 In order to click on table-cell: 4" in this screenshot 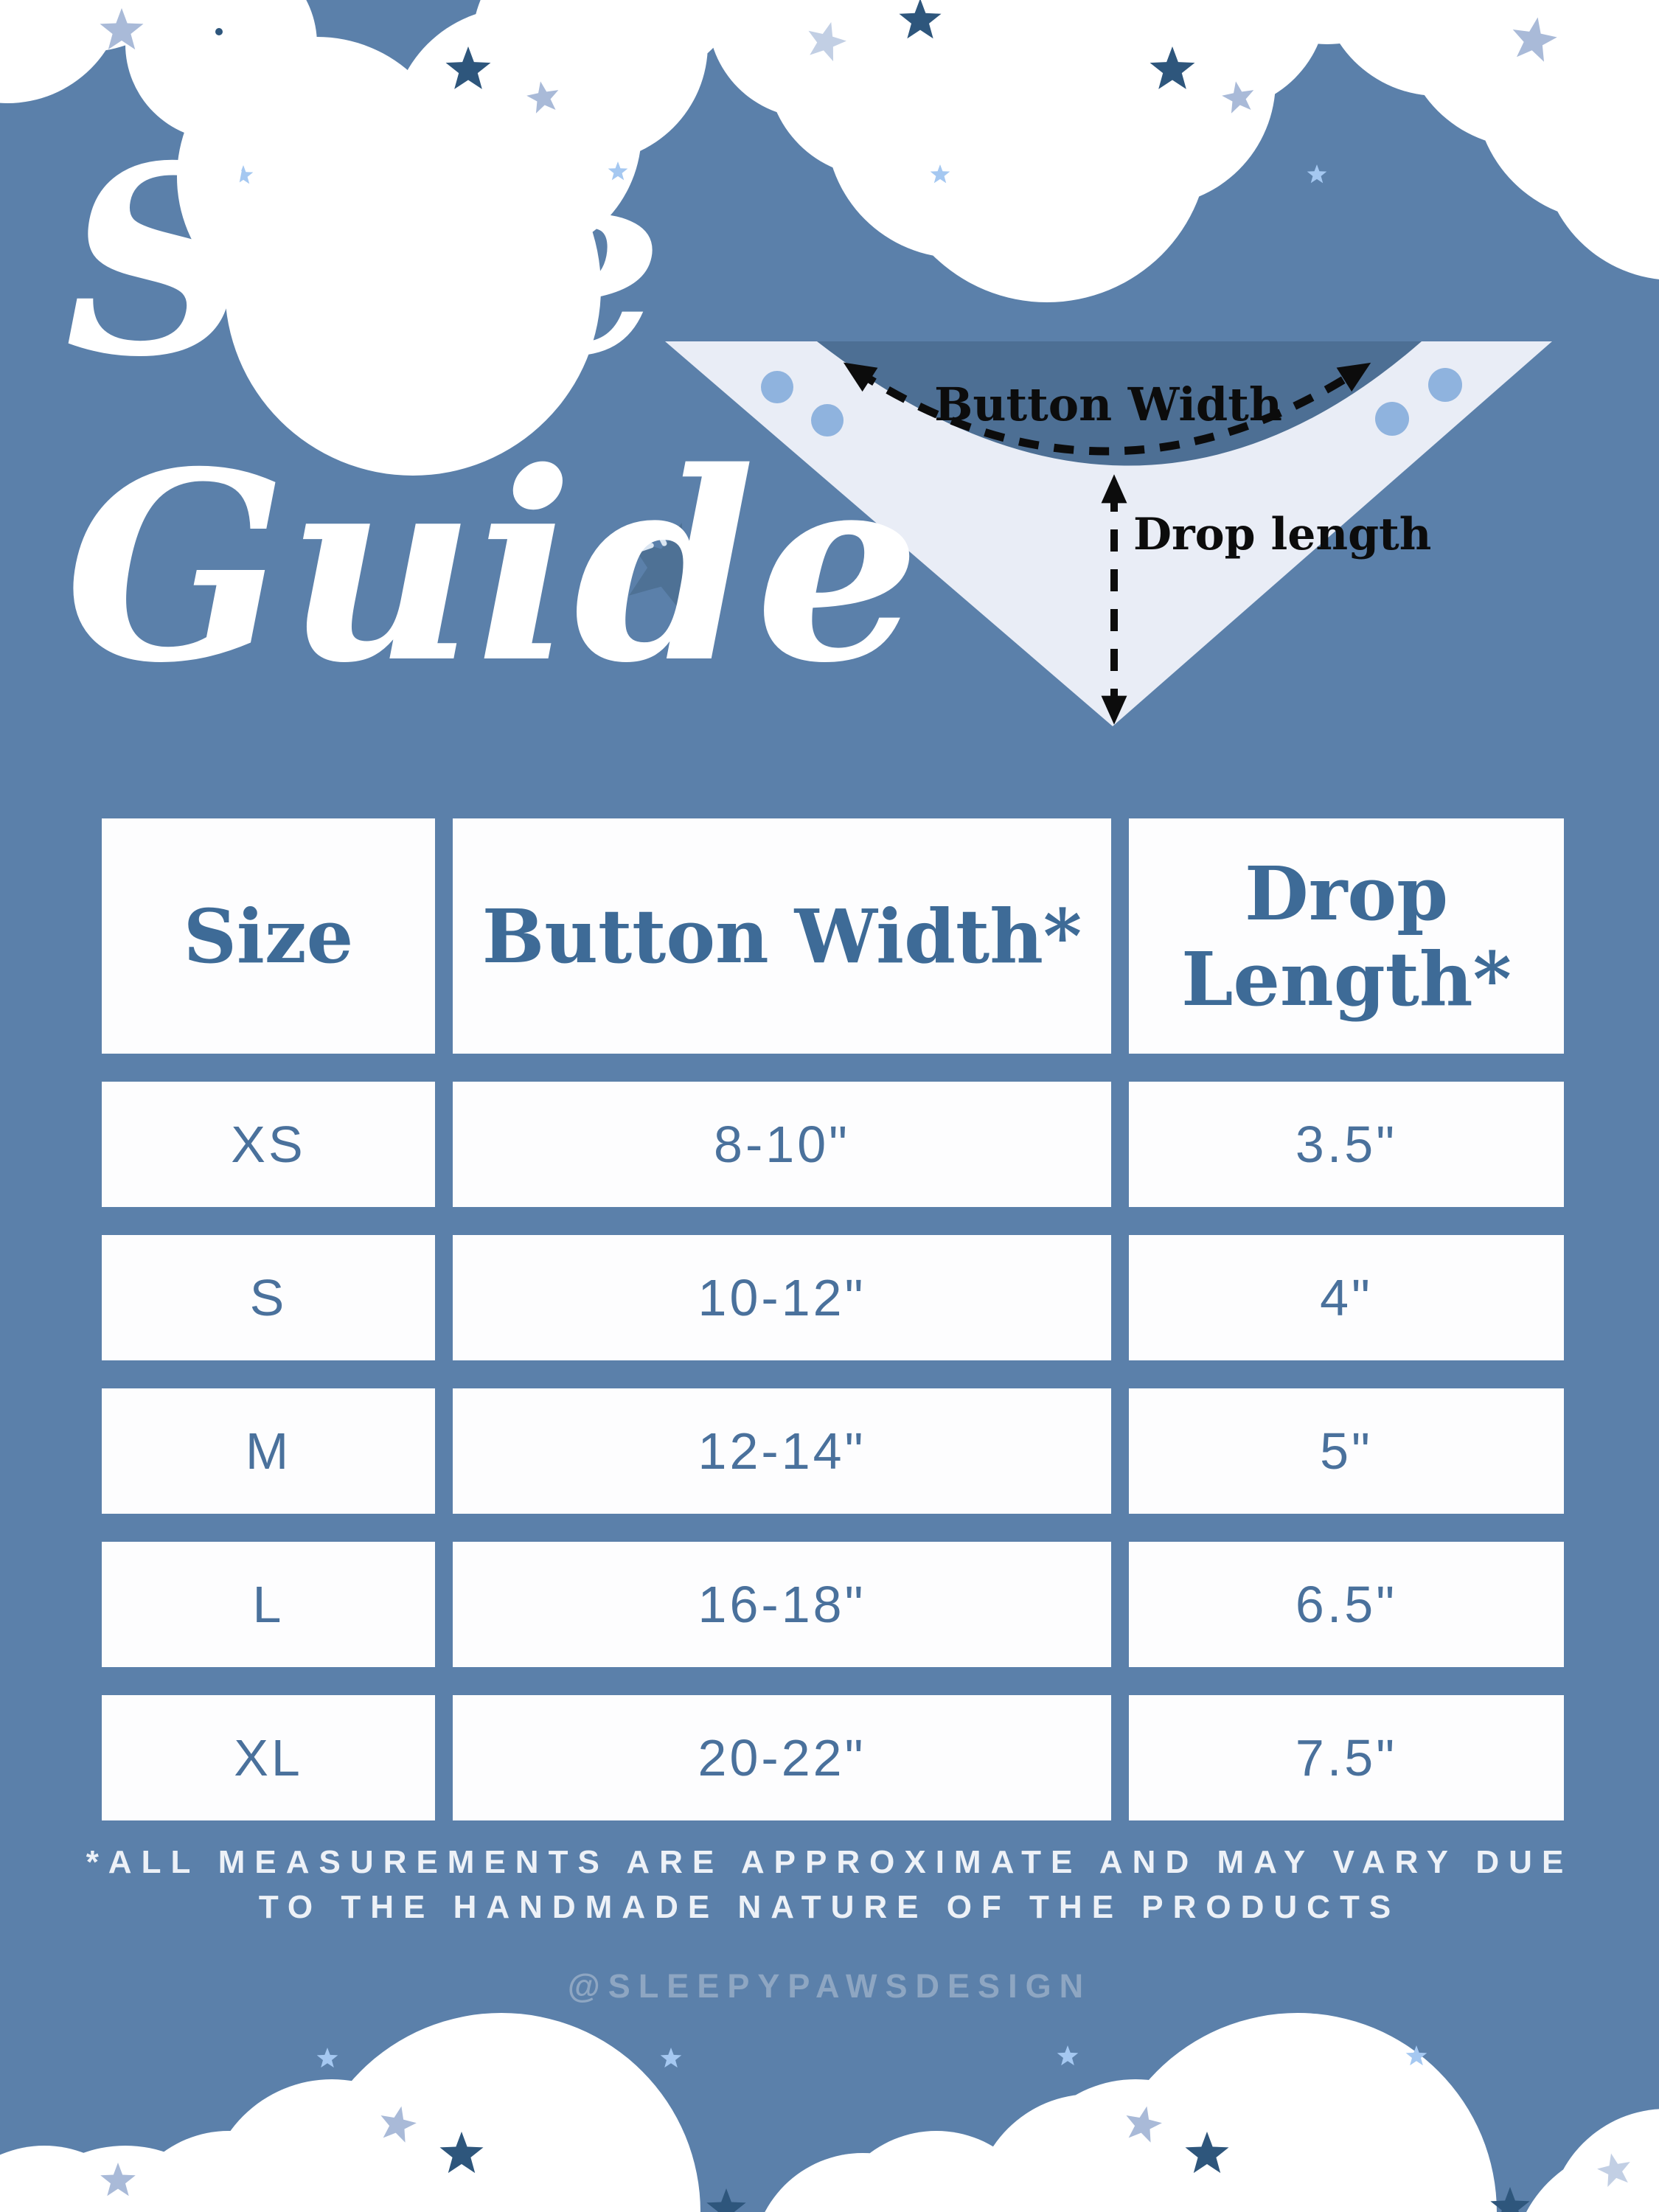, I will do `click(1346, 1297)`.